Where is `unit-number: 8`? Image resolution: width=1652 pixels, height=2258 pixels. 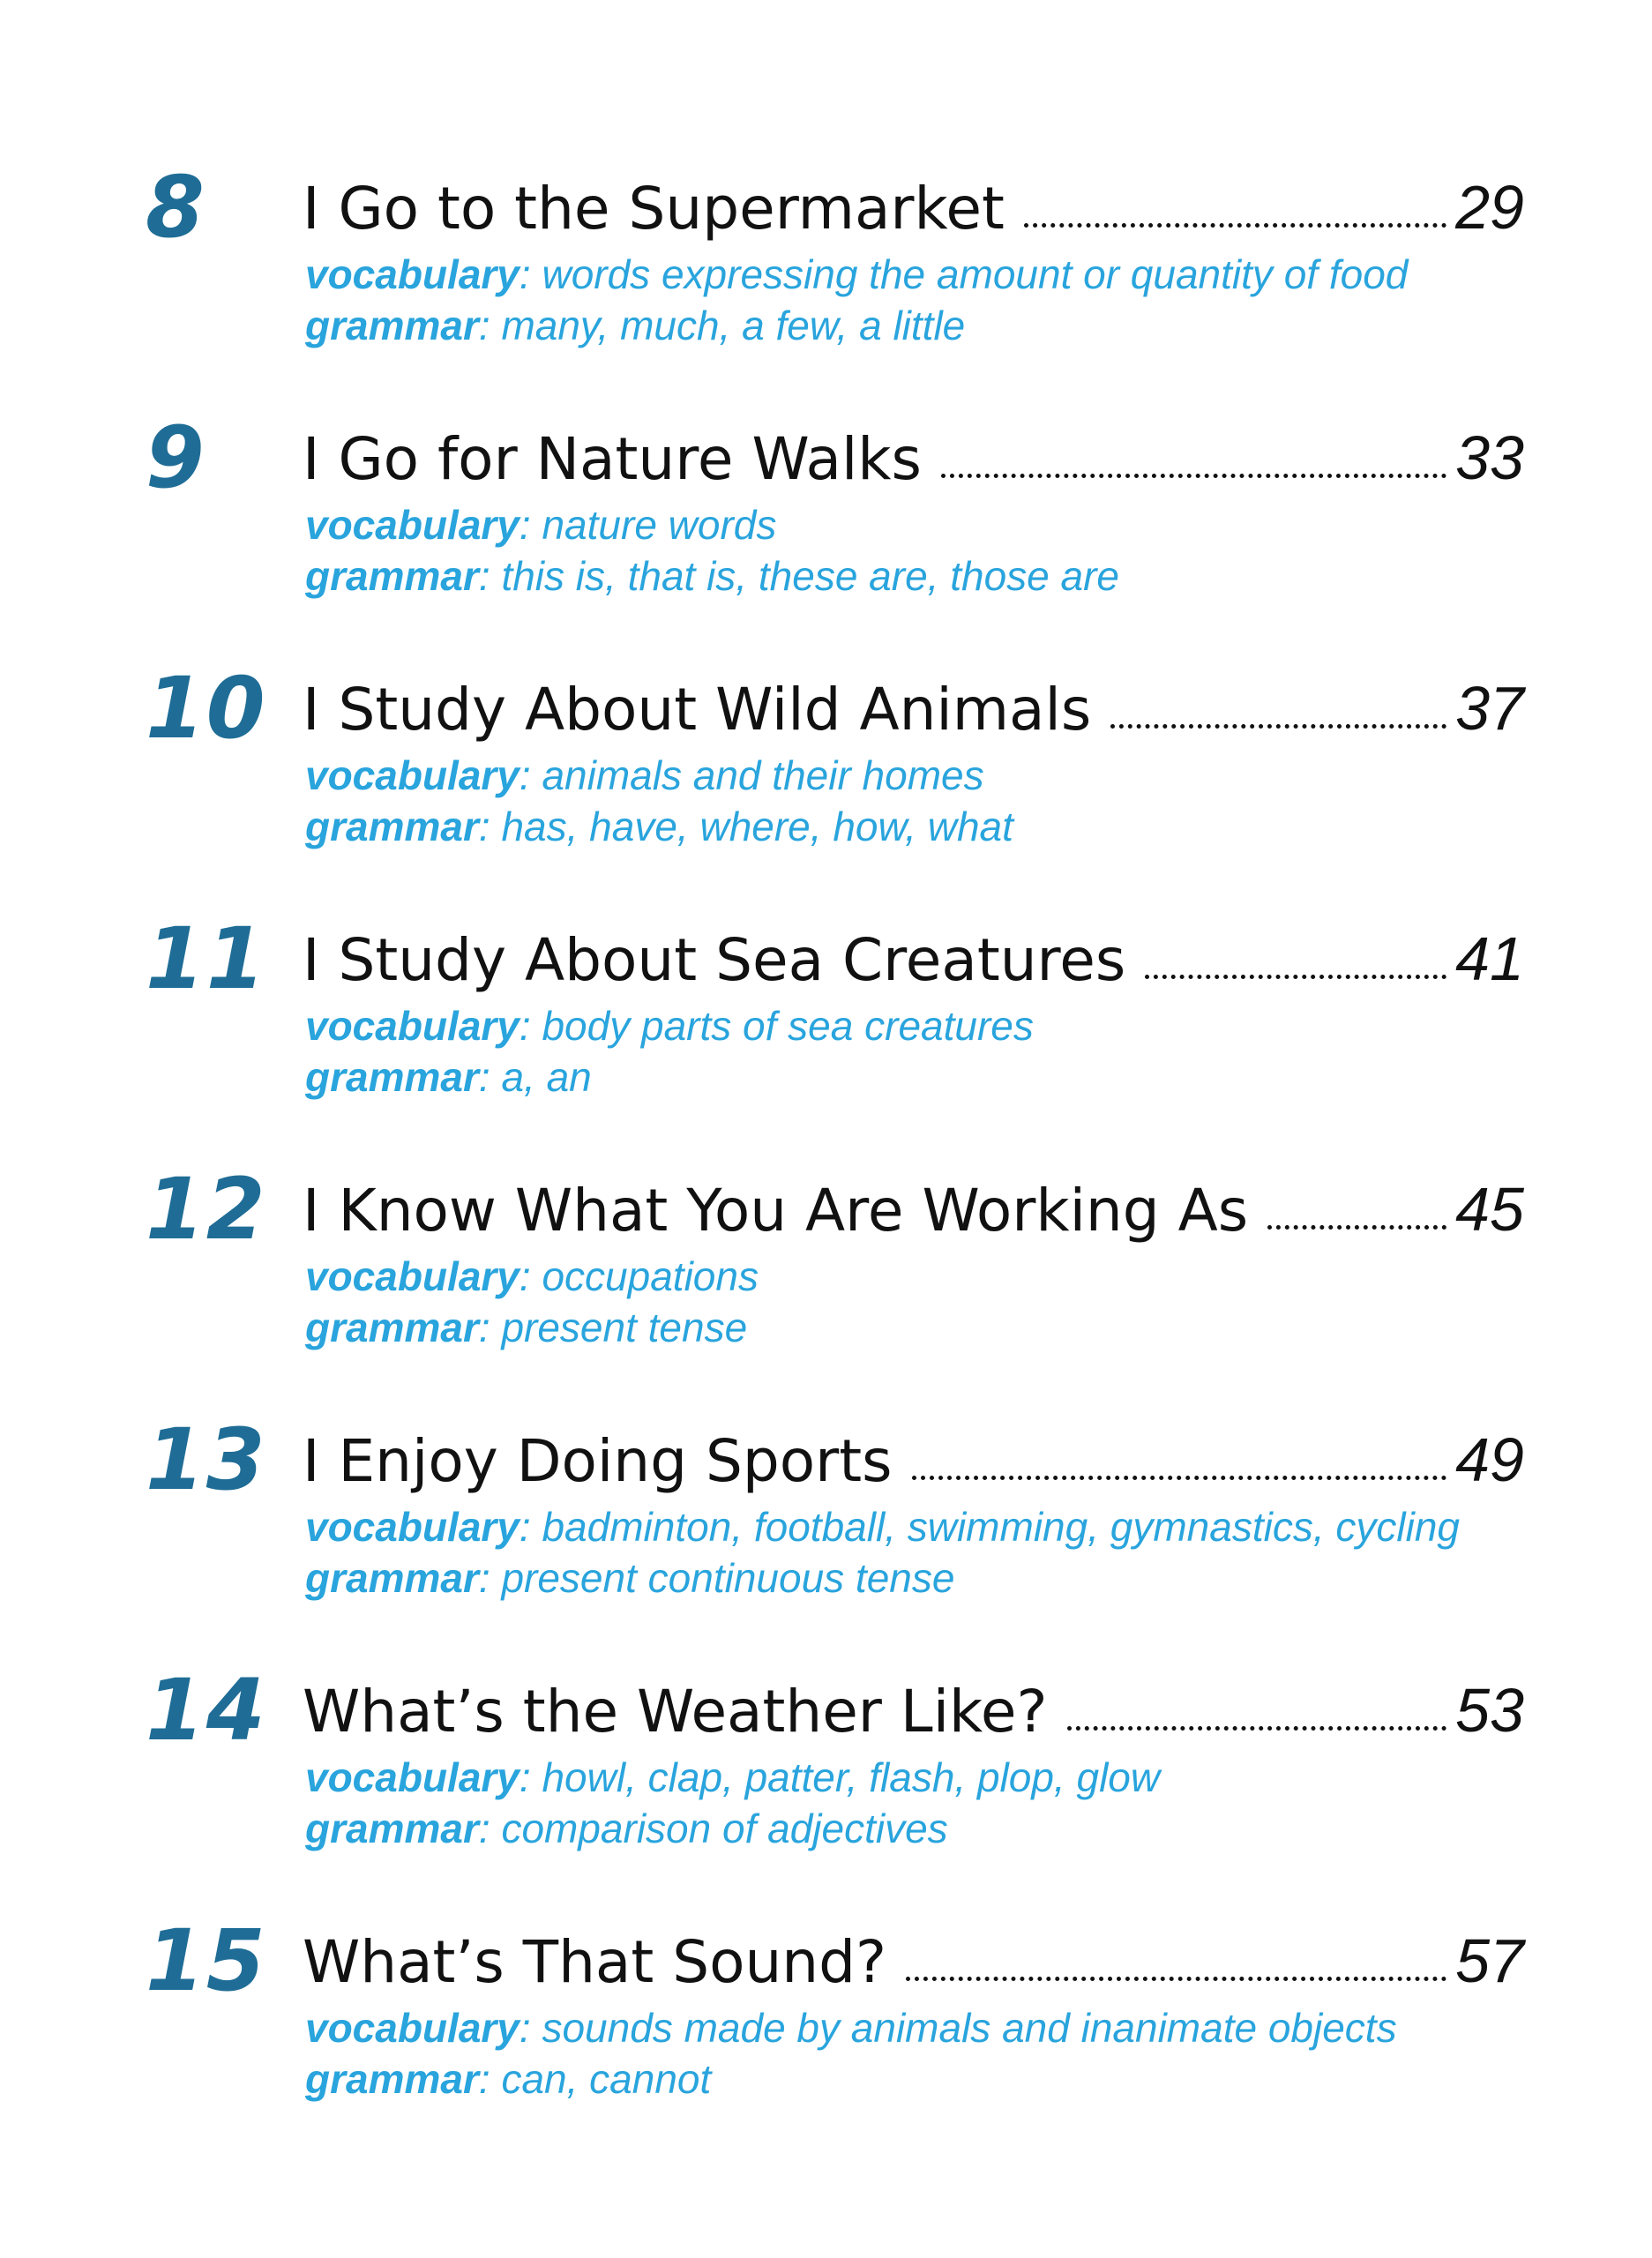
unit-number: 8 is located at coordinates (176, 208).